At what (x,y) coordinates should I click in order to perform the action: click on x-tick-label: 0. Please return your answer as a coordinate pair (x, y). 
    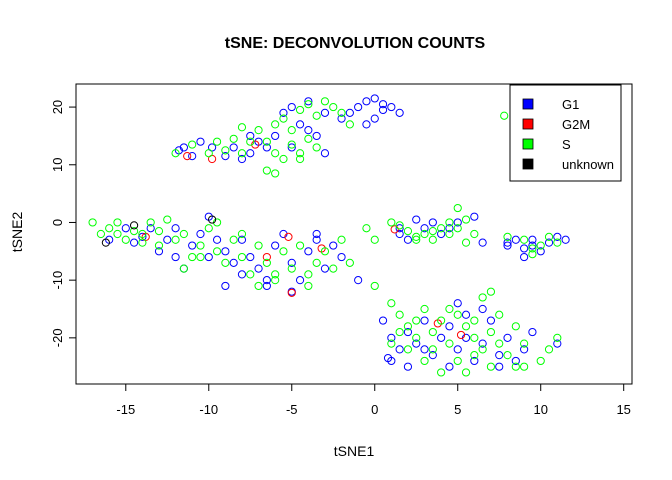
    Looking at the image, I should click on (374, 409).